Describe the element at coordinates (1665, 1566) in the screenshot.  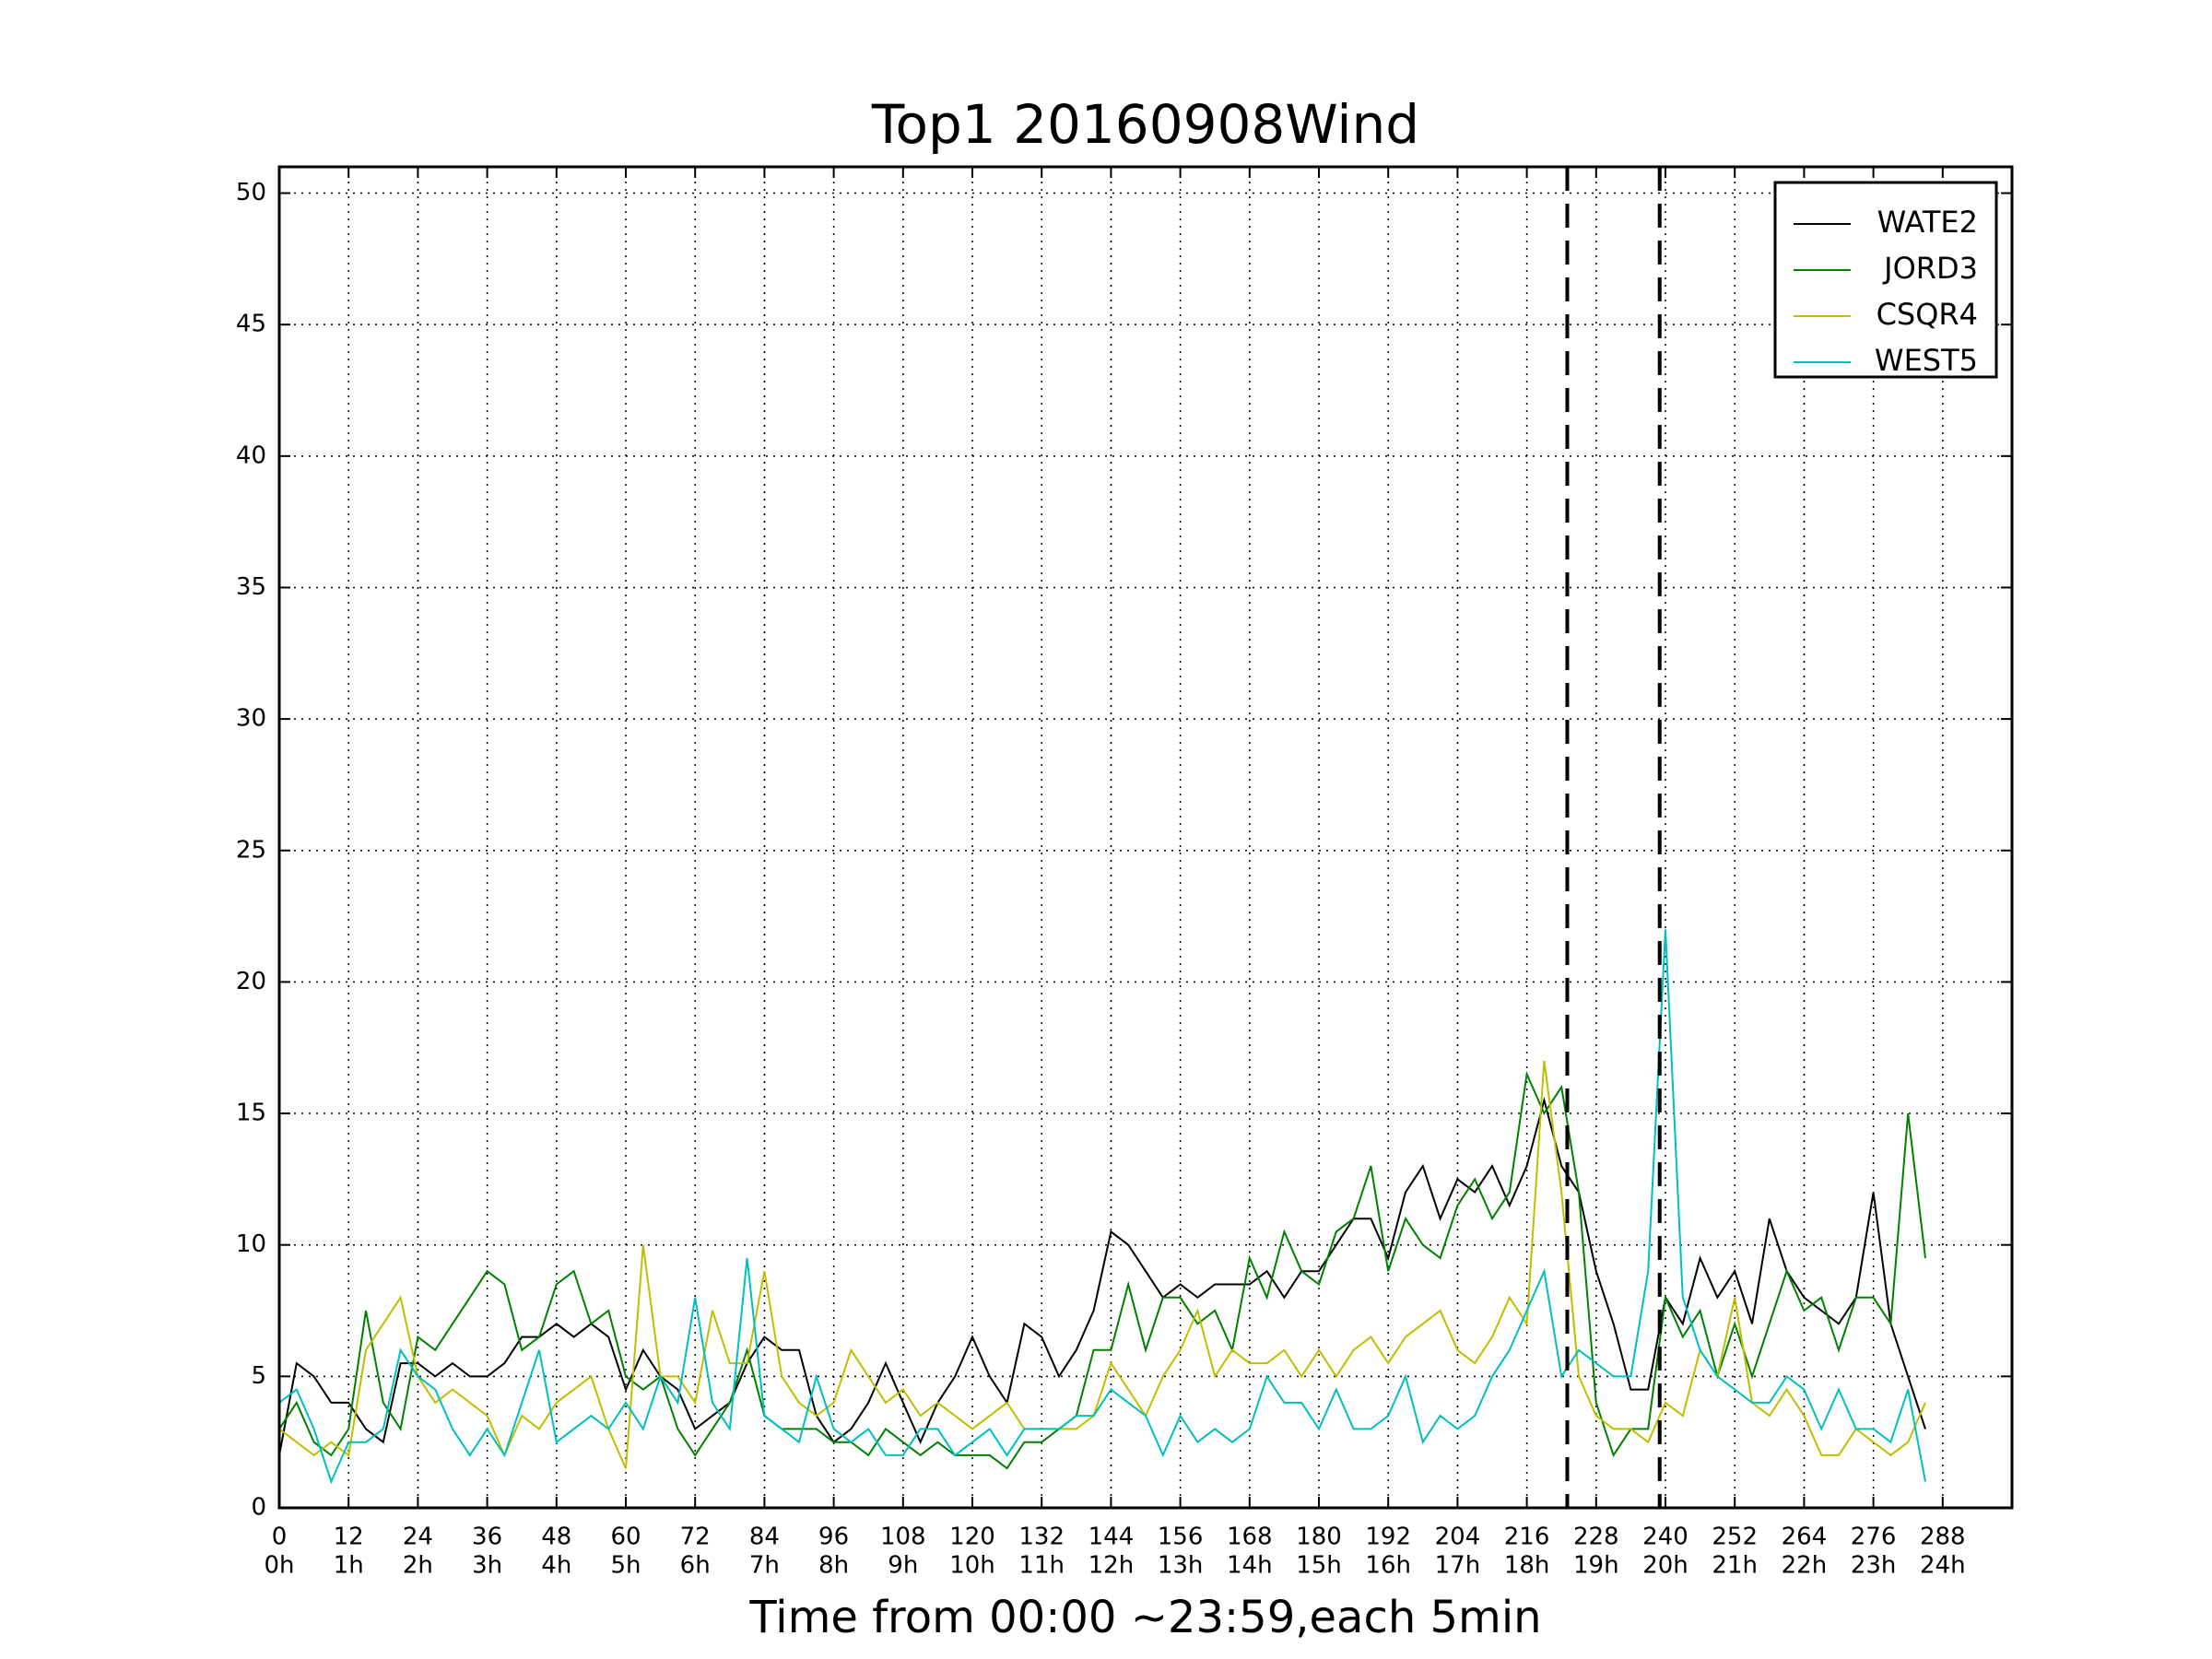
I see `x-tick-hour: 20h` at that location.